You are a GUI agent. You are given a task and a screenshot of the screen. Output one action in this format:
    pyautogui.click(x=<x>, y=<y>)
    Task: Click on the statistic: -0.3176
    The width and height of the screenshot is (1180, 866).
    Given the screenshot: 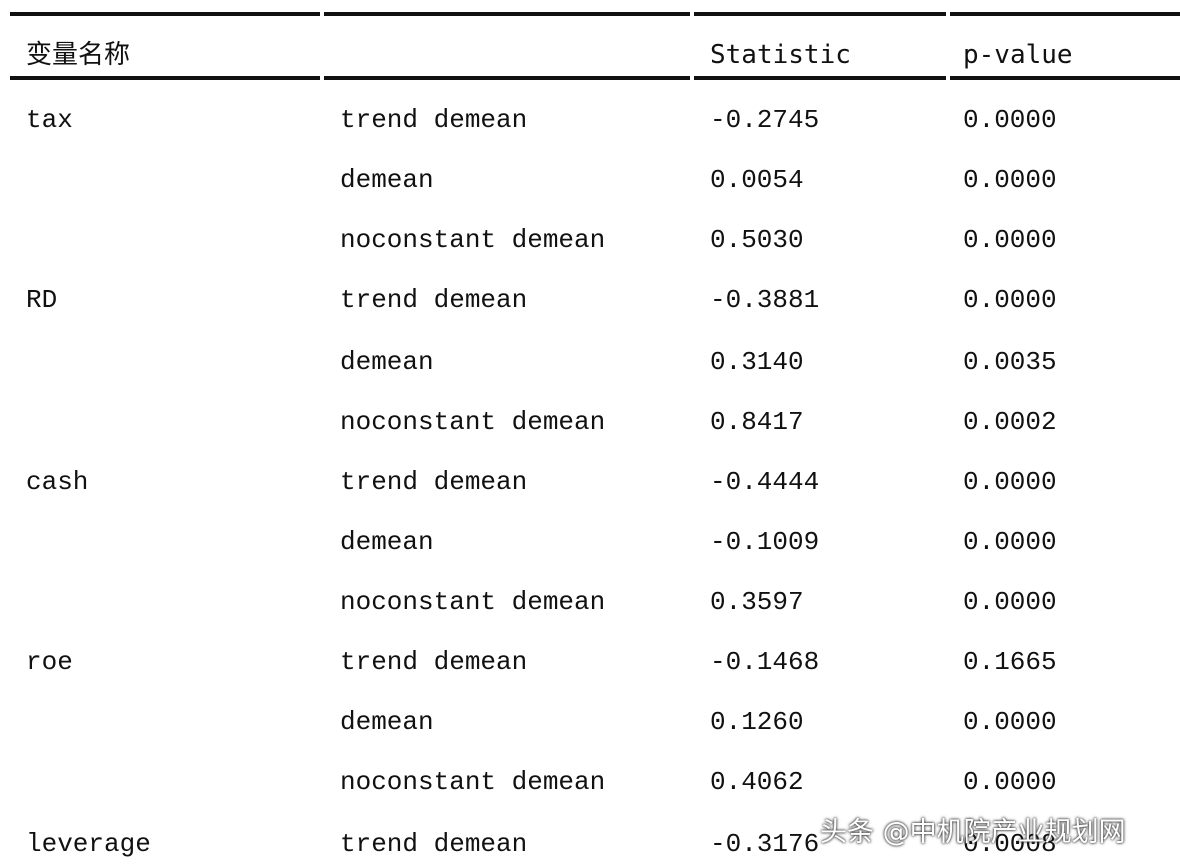 What is the action you would take?
    pyautogui.click(x=765, y=844)
    